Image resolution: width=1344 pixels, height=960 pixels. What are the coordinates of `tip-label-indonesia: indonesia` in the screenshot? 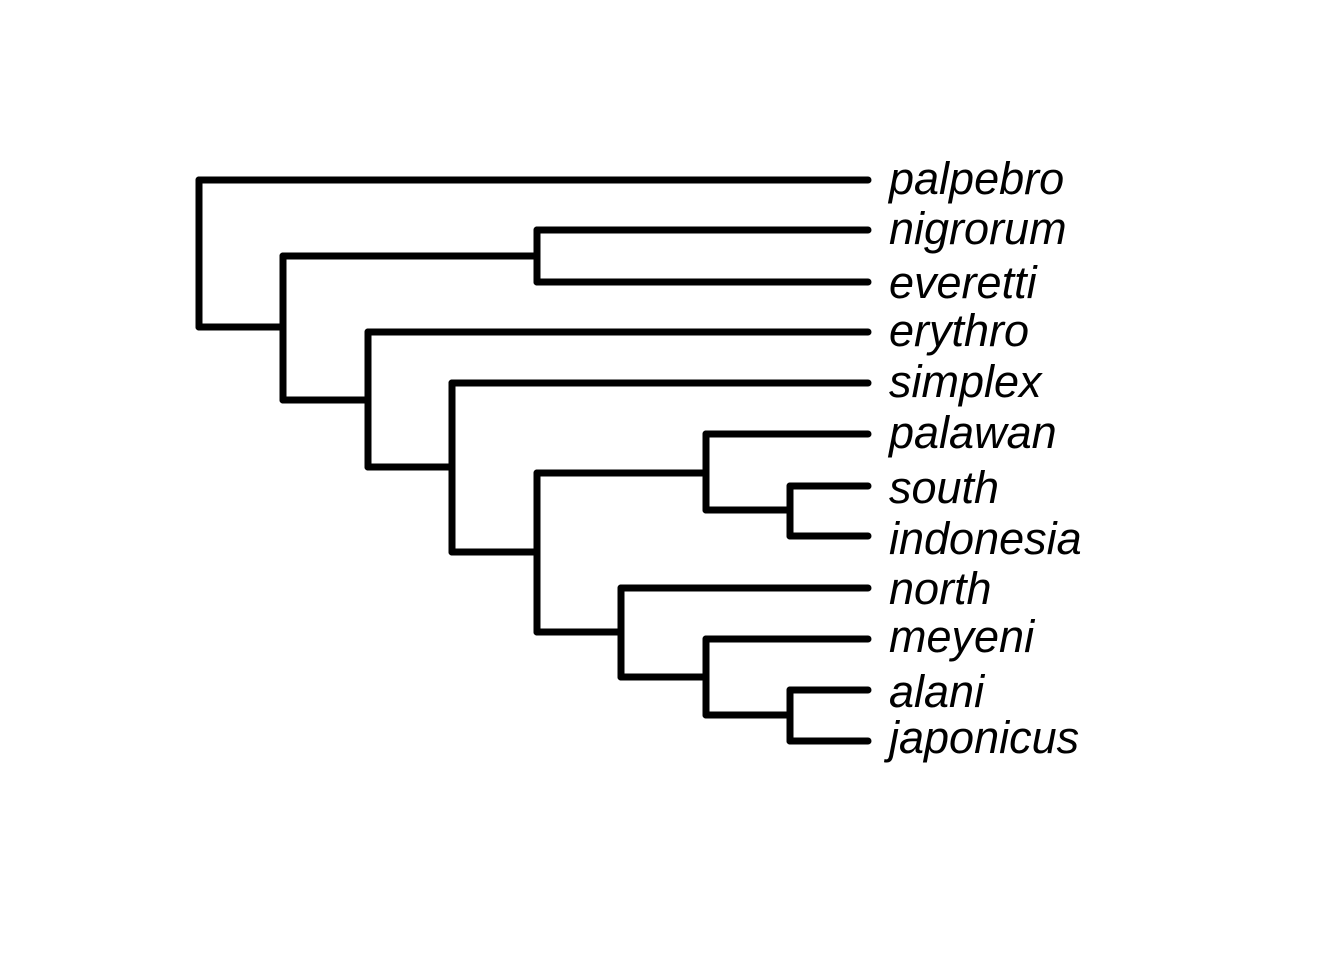 It's located at (985, 538).